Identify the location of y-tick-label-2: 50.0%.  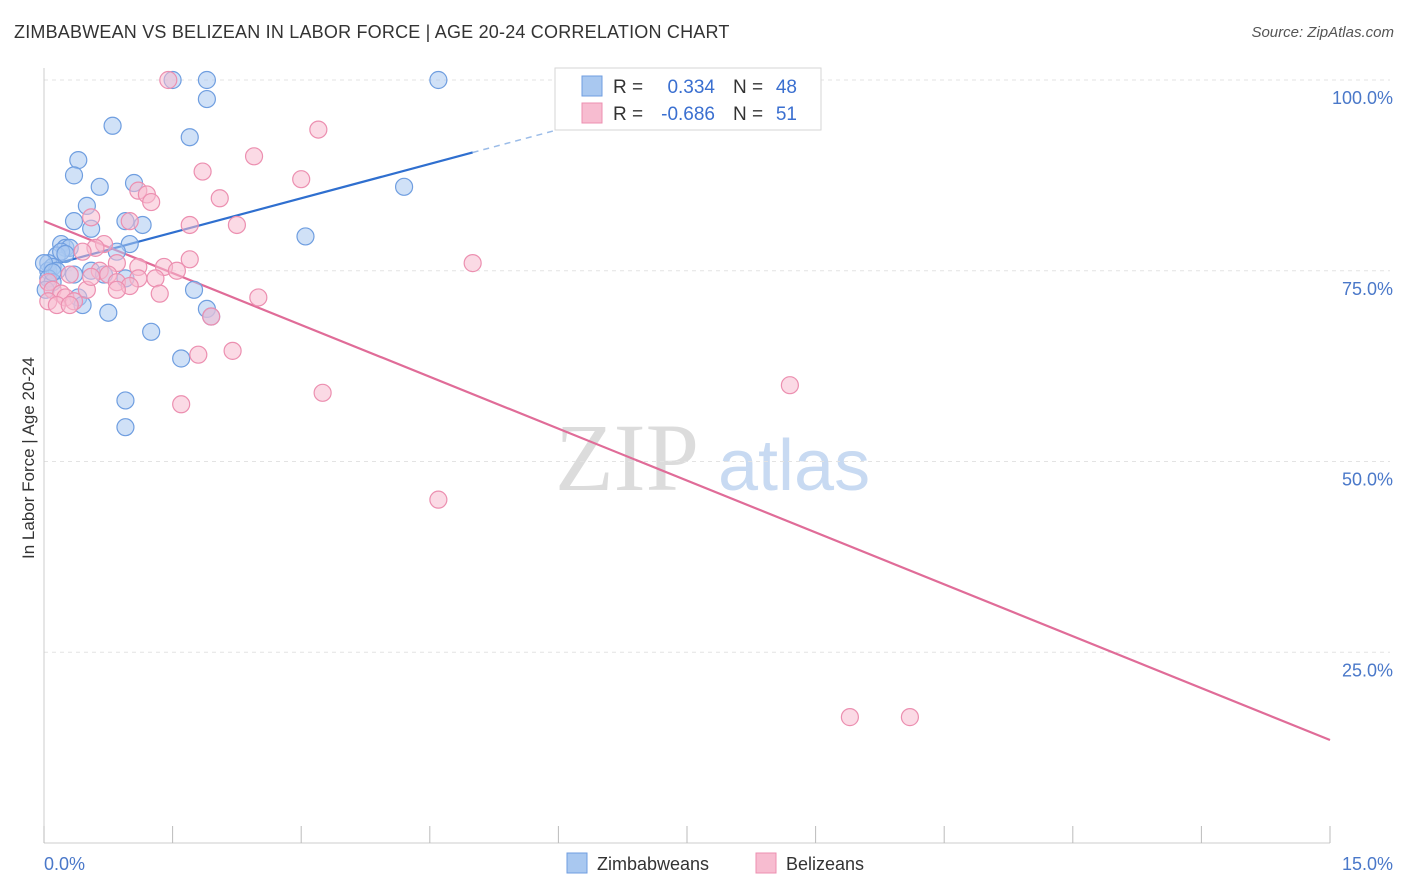
(1367, 480).